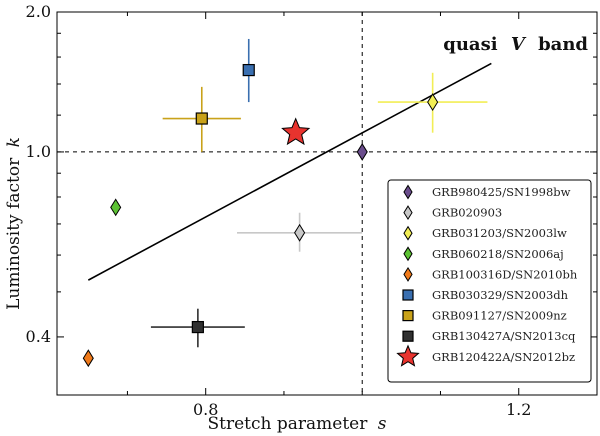 The height and width of the screenshot is (436, 600). Describe the element at coordinates (503, 357) in the screenshot. I see `legend-label: GRB120422A/SN2012bz` at that location.